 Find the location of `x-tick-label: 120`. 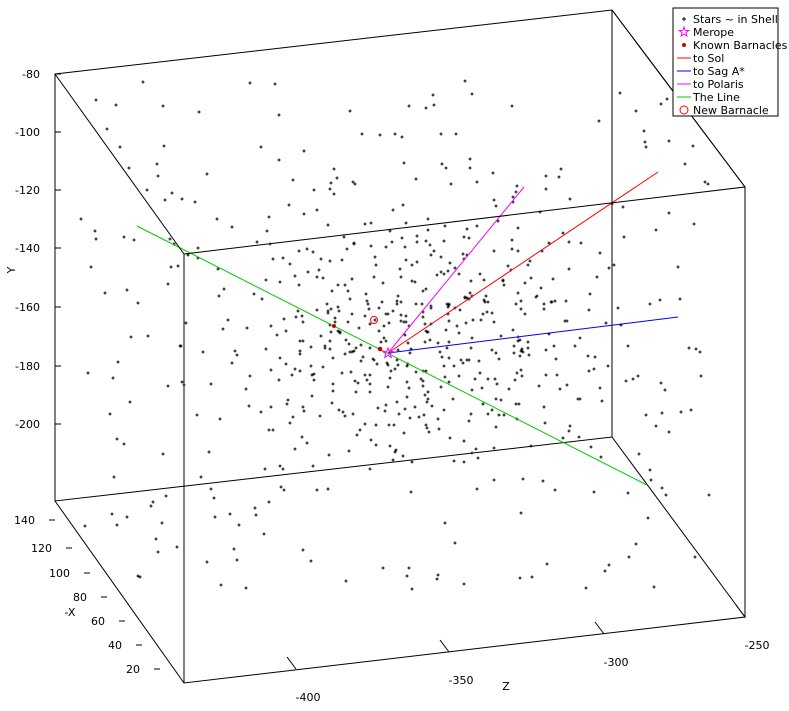

x-tick-label: 120 is located at coordinates (41, 548).